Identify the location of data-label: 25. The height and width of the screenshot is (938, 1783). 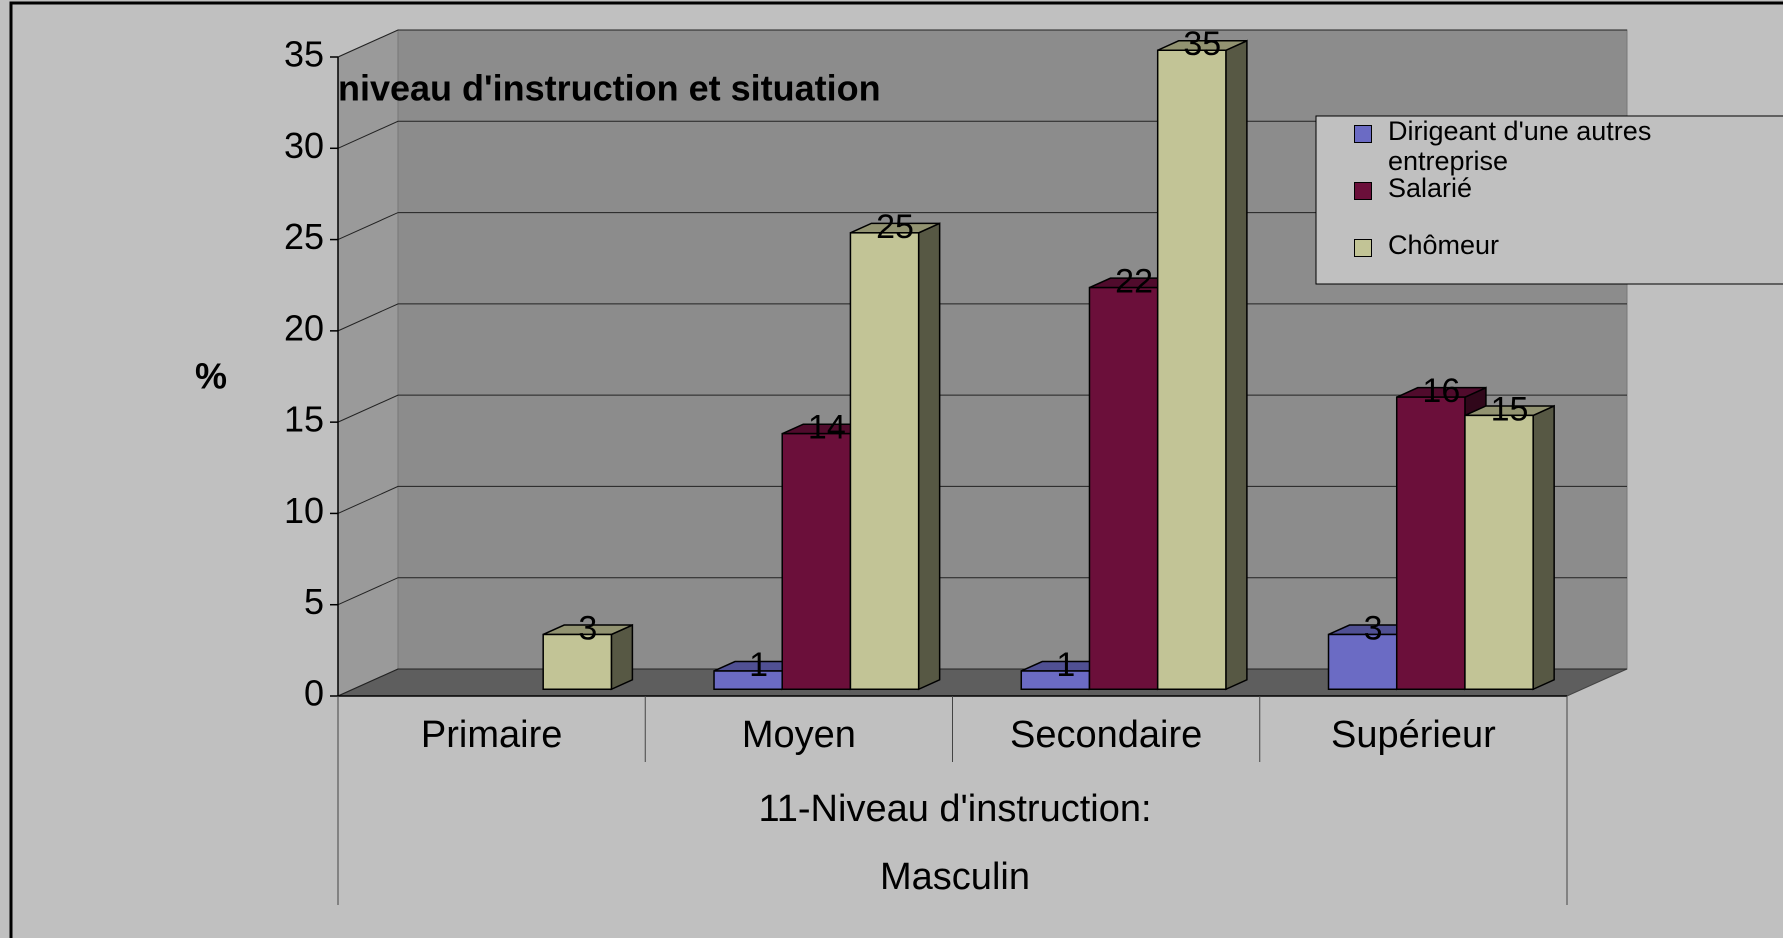
(895, 227).